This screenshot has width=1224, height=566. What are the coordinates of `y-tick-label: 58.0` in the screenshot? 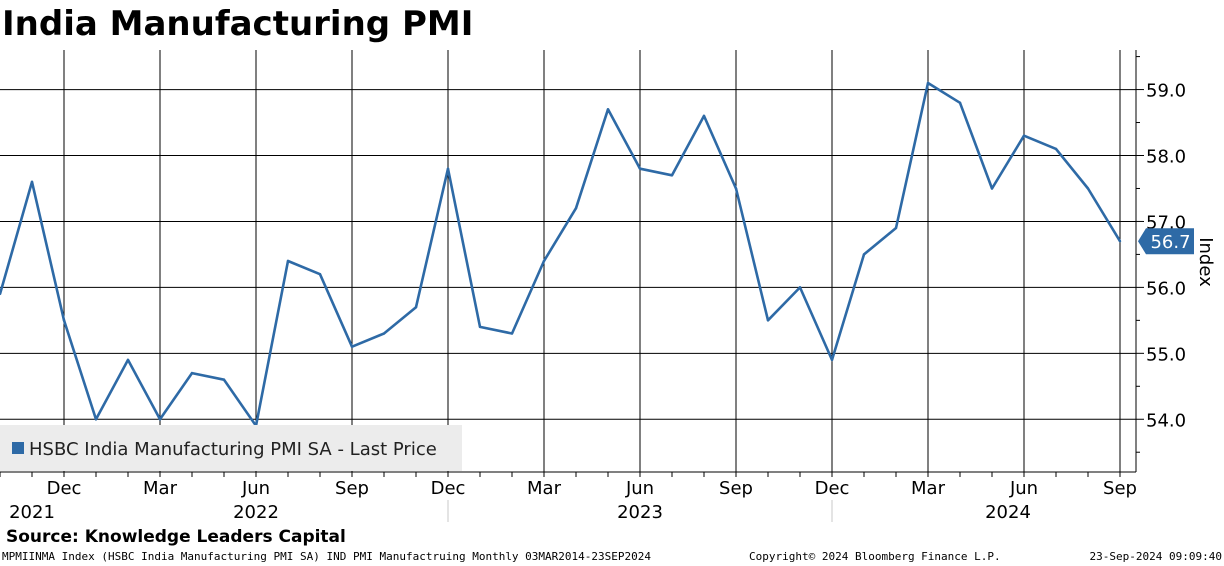 It's located at (1166, 157).